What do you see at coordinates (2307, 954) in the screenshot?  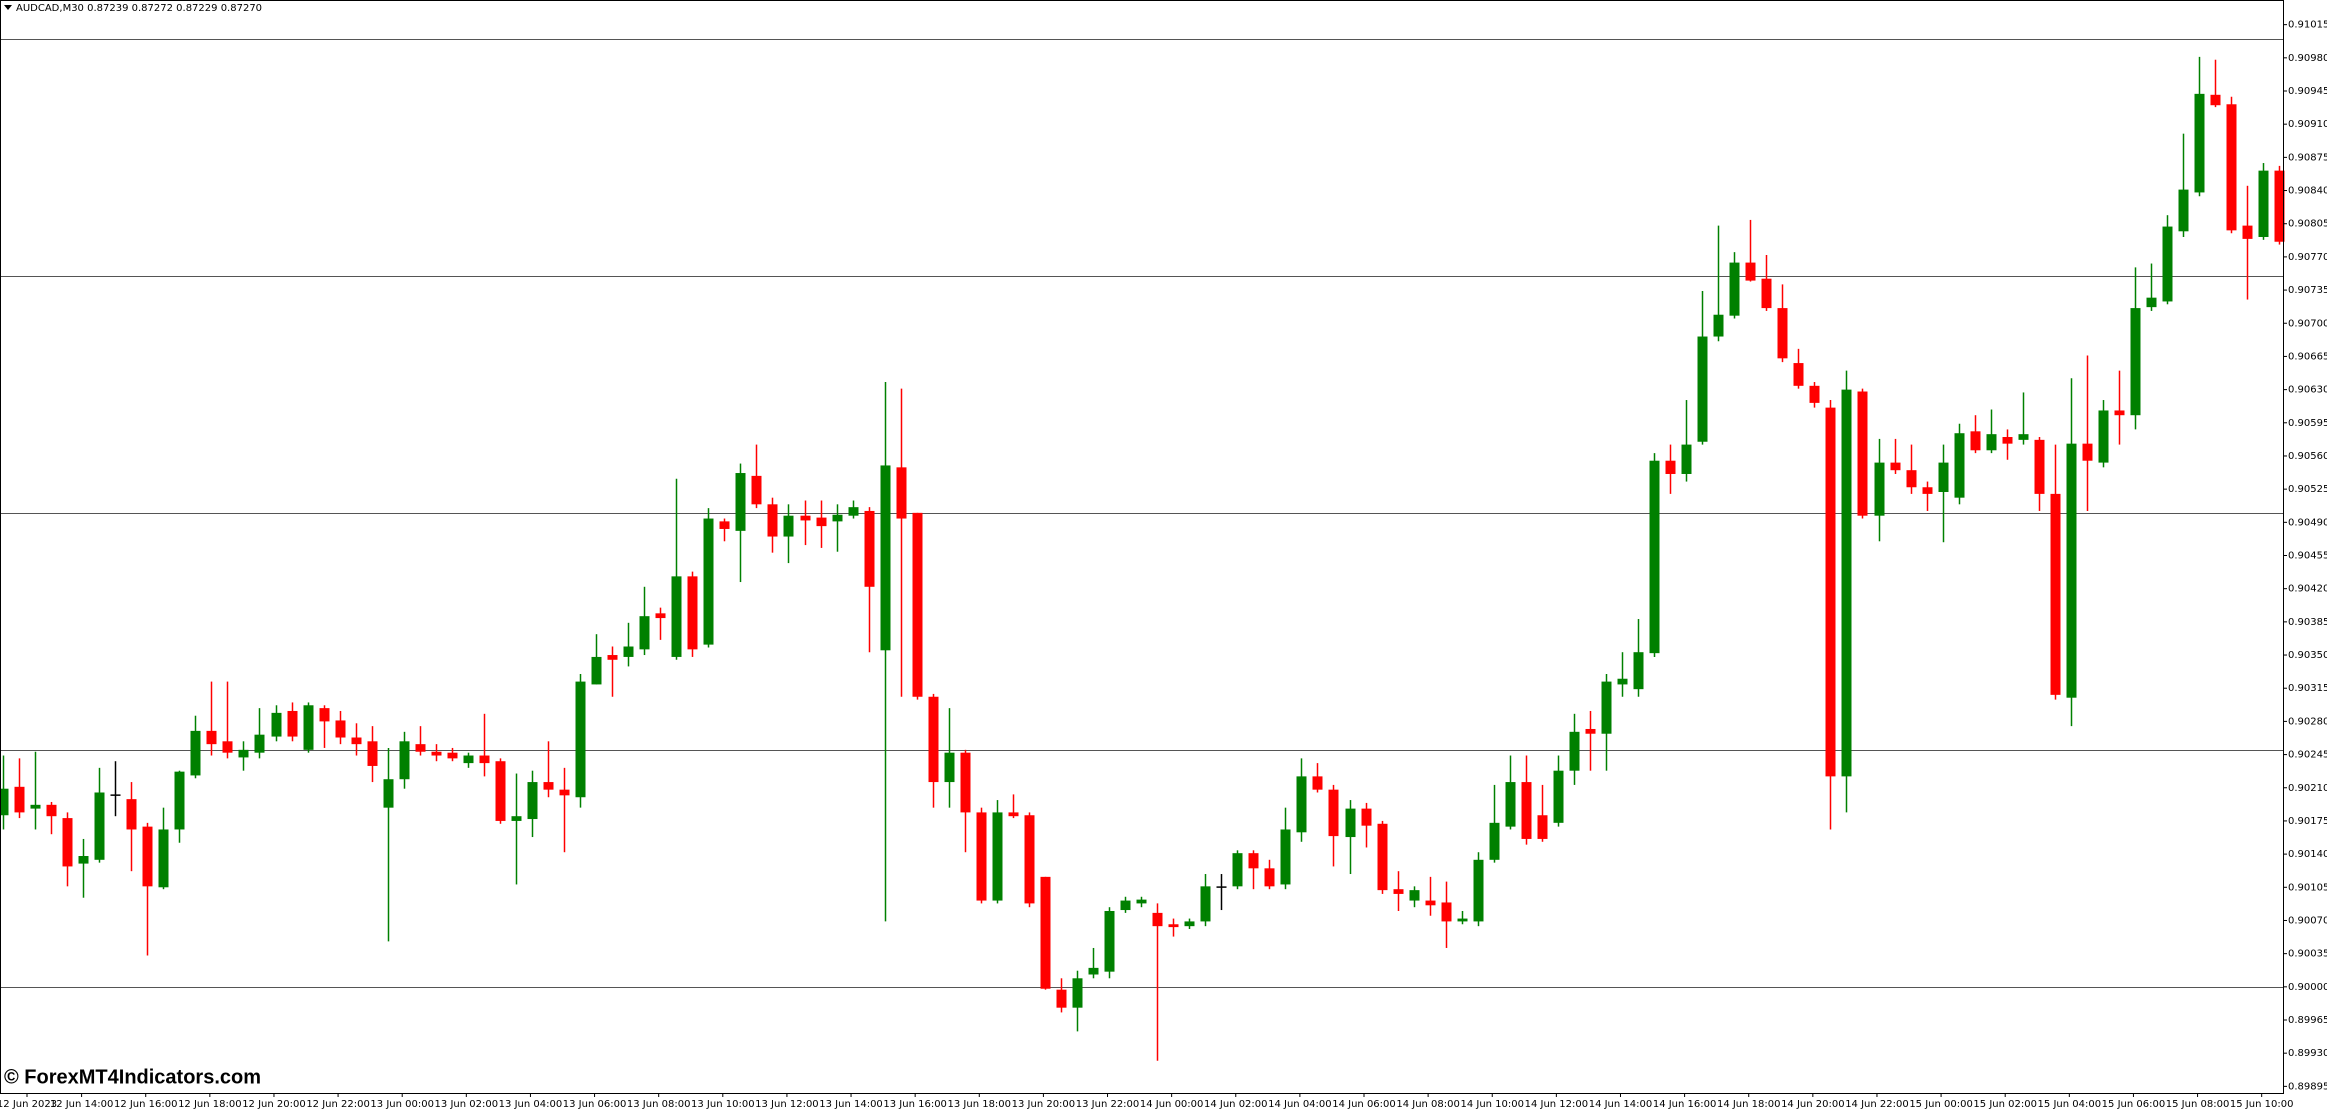 I see `y-tick-label: 0.90035` at bounding box center [2307, 954].